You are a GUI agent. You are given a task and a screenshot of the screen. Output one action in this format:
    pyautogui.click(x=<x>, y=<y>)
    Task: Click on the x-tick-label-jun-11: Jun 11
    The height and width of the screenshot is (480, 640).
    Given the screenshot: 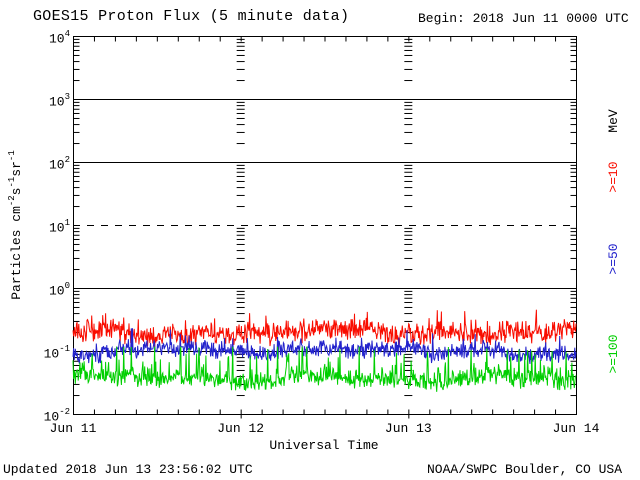 What is the action you would take?
    pyautogui.click(x=73, y=428)
    